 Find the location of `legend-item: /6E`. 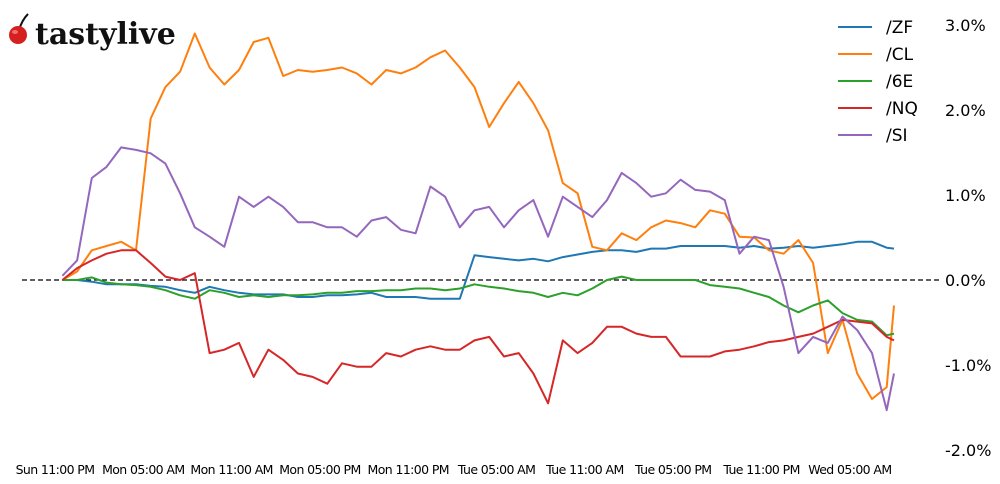

legend-item: /6E is located at coordinates (875, 82).